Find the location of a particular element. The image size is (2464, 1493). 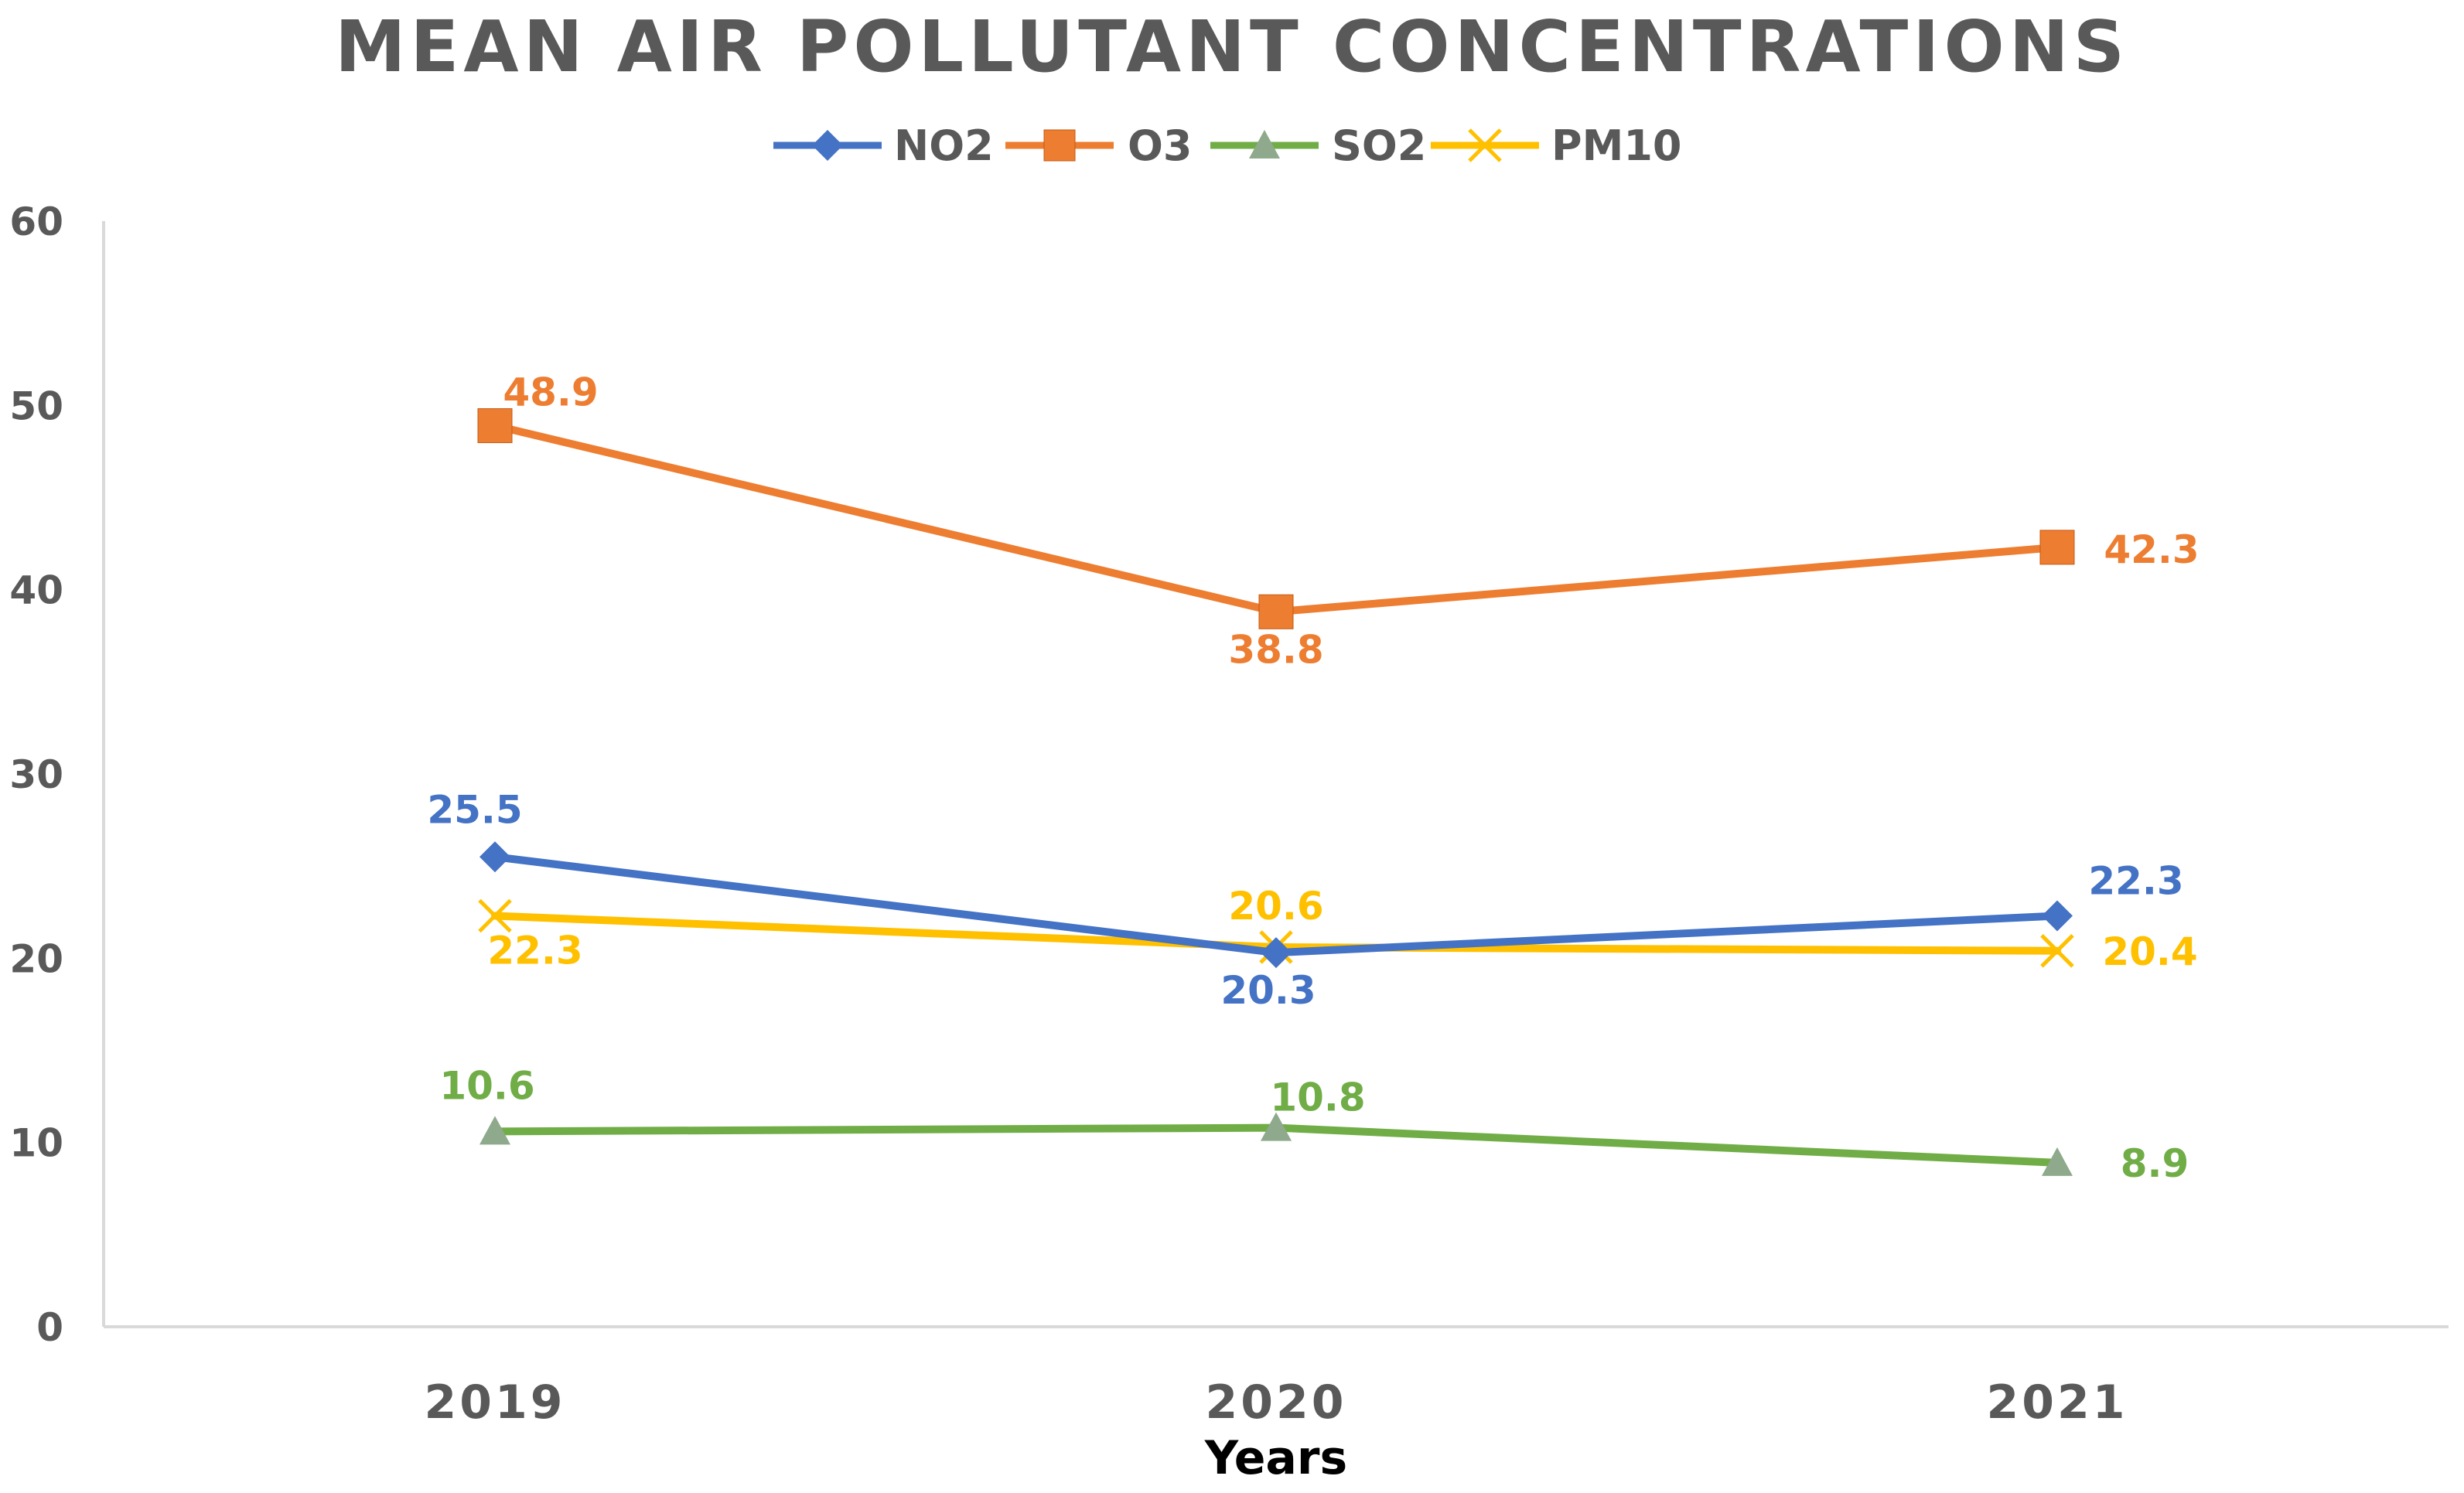

data-label: 10.6 is located at coordinates (486, 1085).